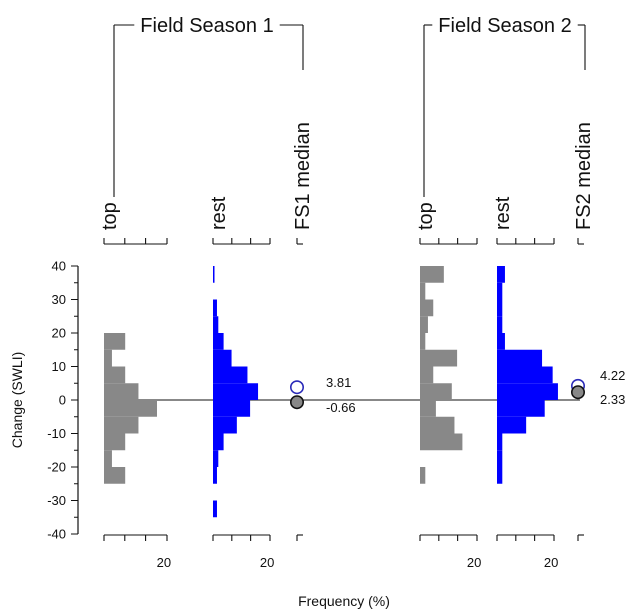 Image resolution: width=630 pixels, height=613 pixels. Describe the element at coordinates (17, 400) in the screenshot. I see `y-axis-label: Change (SWLI)` at that location.